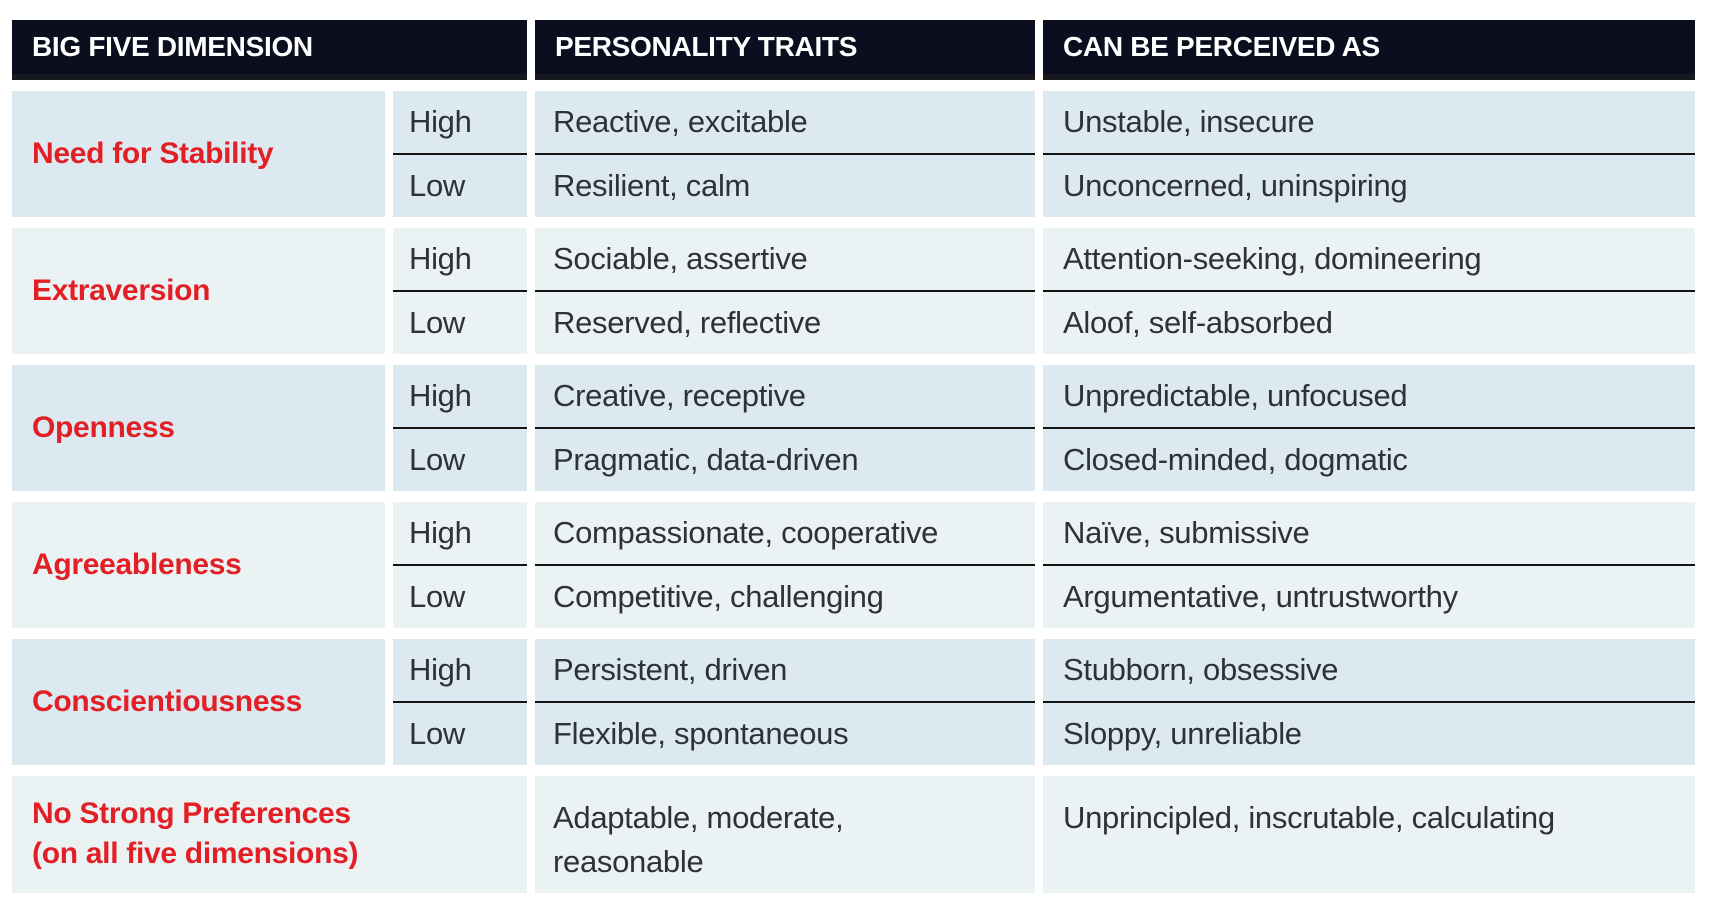 This screenshot has width=1713, height=901. Describe the element at coordinates (785, 734) in the screenshot. I see `traits-cell: Flexible, spontaneous` at that location.